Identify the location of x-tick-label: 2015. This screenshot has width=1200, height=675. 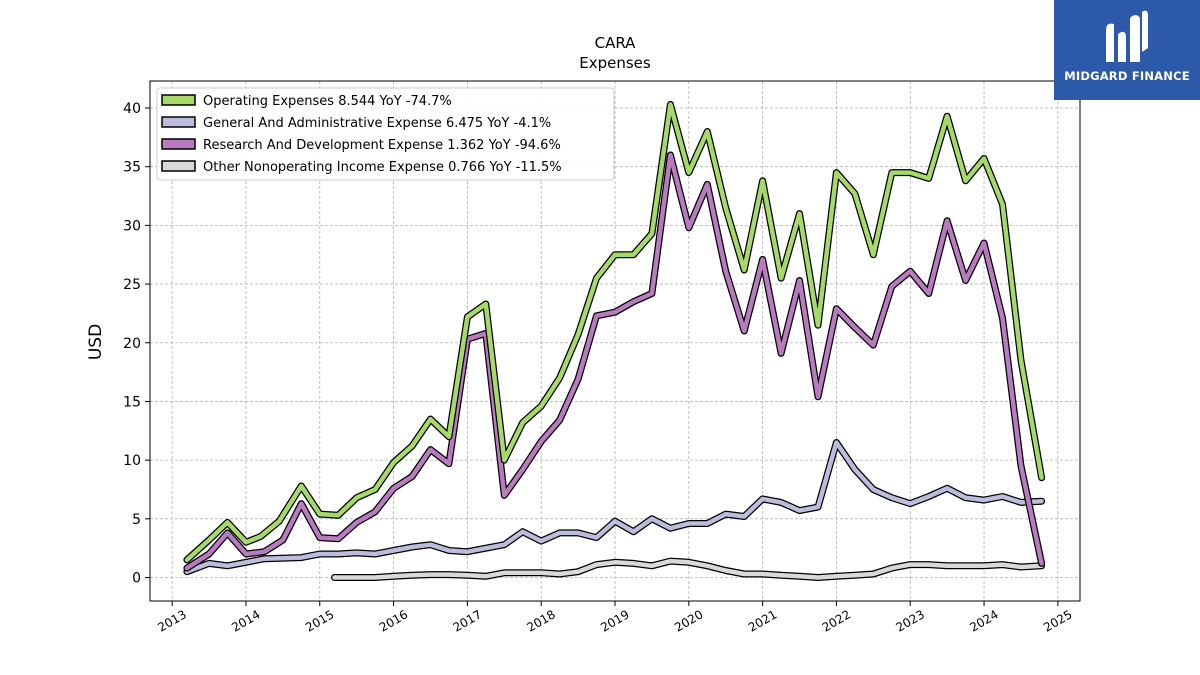
(319, 620).